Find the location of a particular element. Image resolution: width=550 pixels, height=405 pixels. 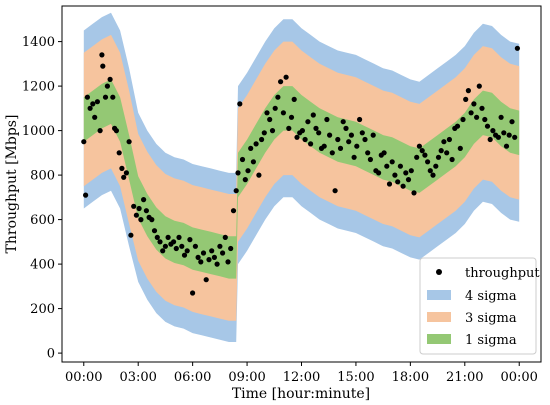

y-tick-label: 0 is located at coordinates (51, 354).